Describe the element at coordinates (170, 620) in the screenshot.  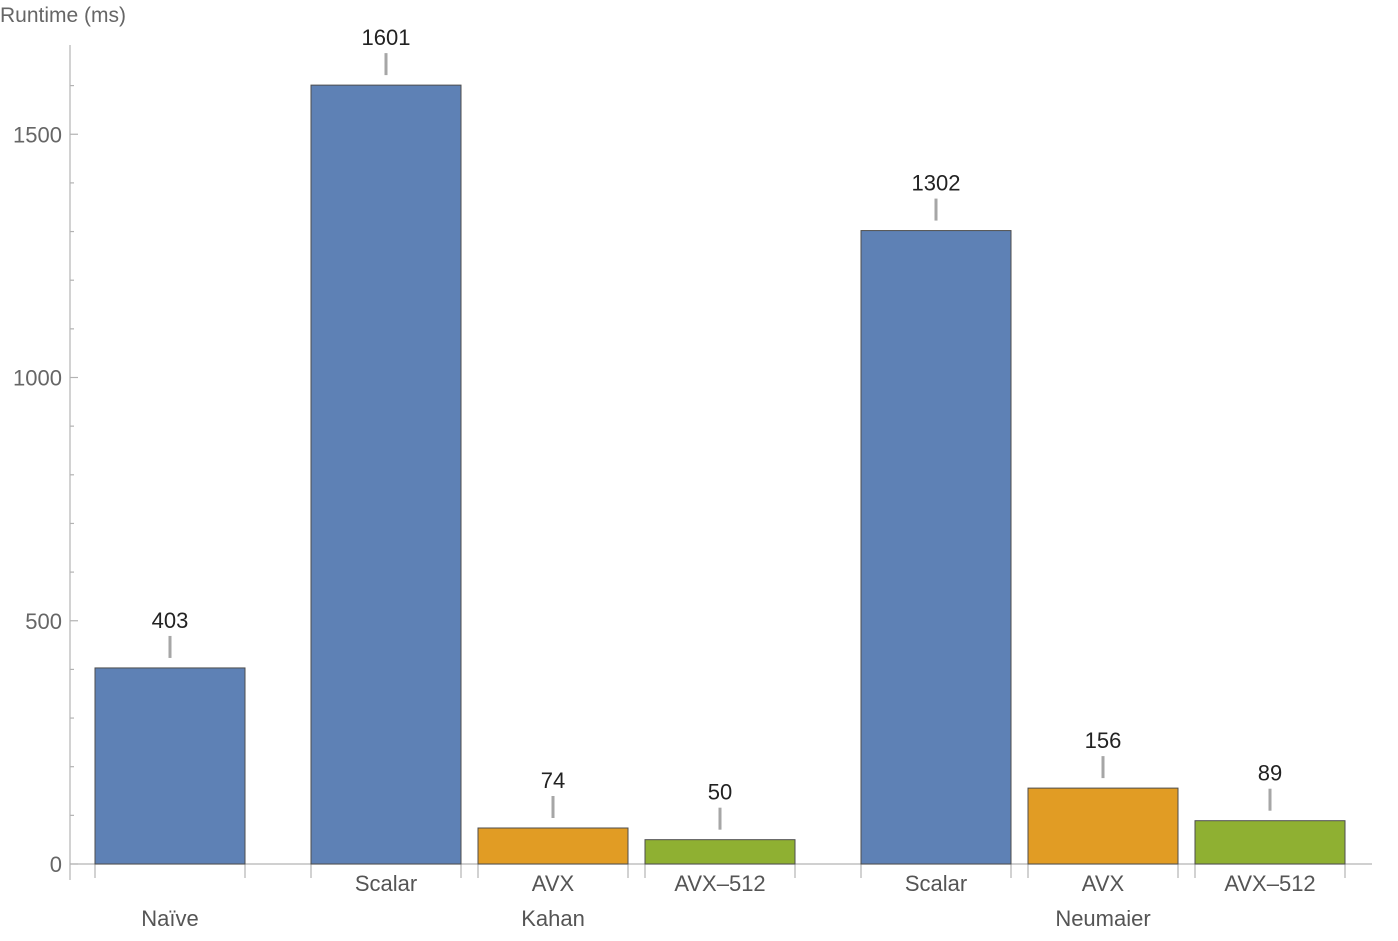
I see `data-label: 403` at that location.